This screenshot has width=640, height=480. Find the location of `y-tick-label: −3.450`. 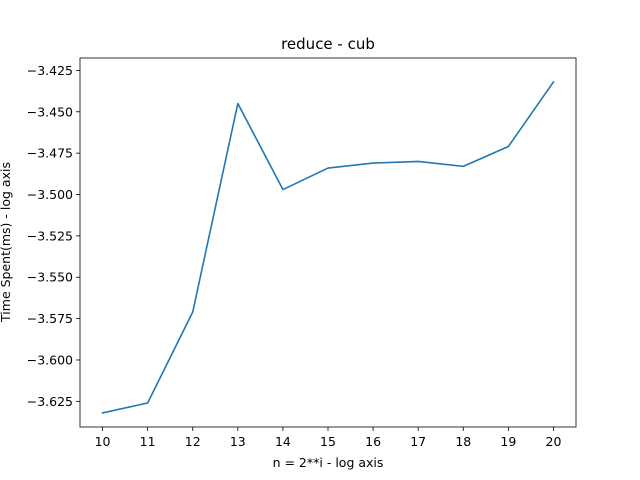

y-tick-label: −3.450 is located at coordinates (50, 111).